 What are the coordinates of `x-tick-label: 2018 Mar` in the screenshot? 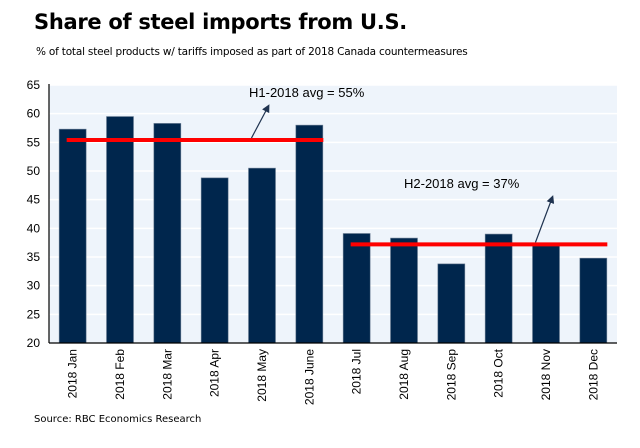 It's located at (167, 374).